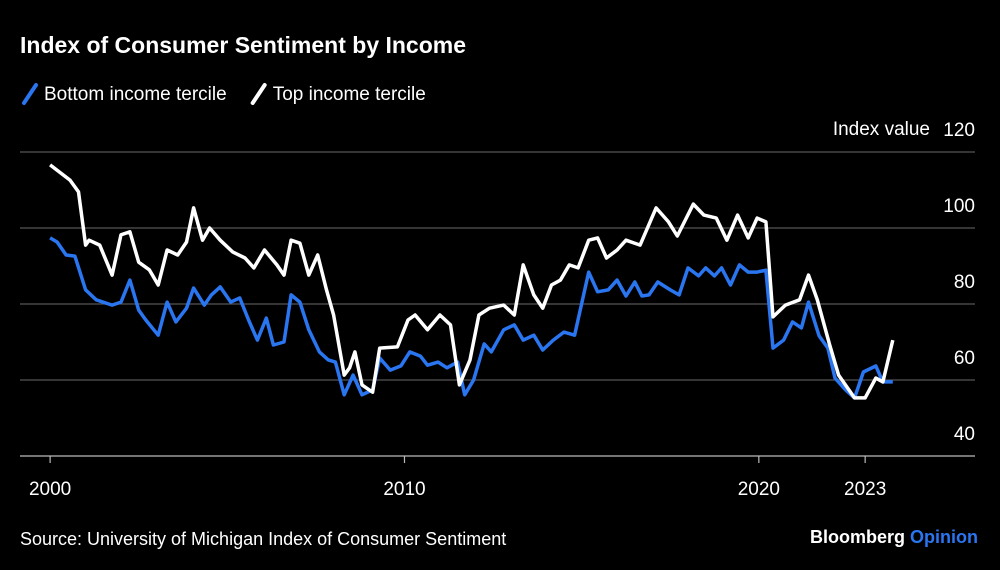  What do you see at coordinates (759, 489) in the screenshot?
I see `x-tick-label: 2020` at bounding box center [759, 489].